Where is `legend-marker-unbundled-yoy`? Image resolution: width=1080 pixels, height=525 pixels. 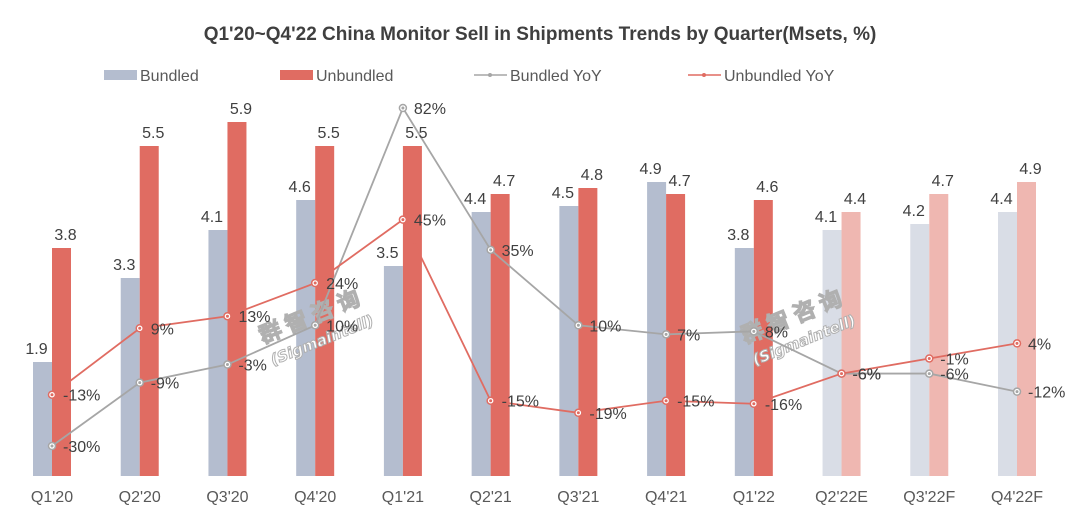 legend-marker-unbundled-yoy is located at coordinates (704, 75).